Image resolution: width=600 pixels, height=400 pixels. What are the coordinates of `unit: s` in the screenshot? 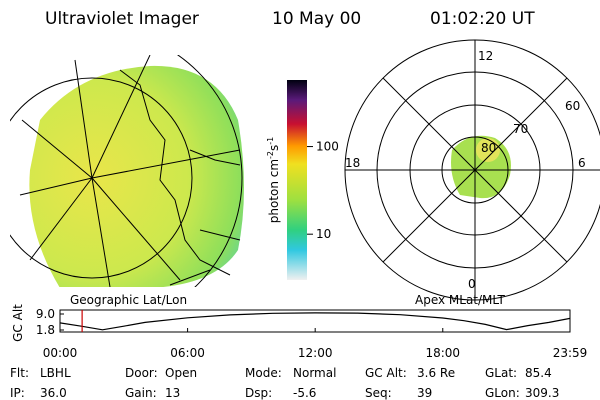 It's located at (274, 148).